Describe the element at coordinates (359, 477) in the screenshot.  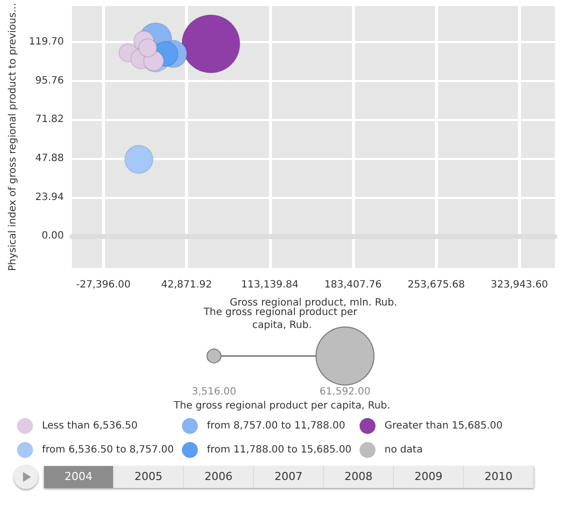
I see `text: 2008` at that location.